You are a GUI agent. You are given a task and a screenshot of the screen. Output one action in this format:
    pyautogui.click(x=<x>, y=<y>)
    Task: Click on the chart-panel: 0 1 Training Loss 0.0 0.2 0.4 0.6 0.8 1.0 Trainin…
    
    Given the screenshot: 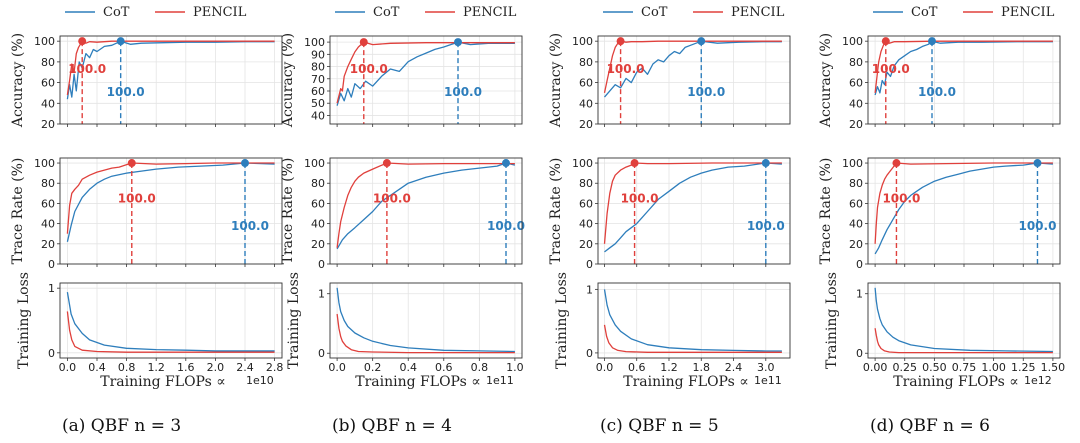 What is the action you would take?
    pyautogui.click(x=405, y=331)
    